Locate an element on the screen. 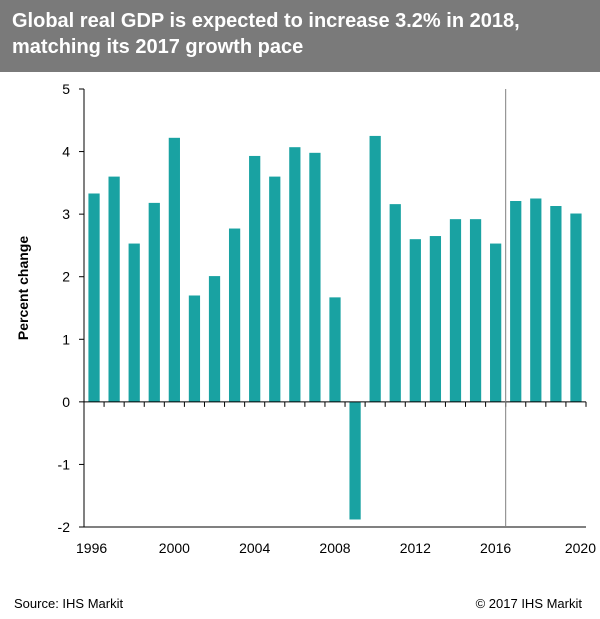  bar-2014 is located at coordinates (455, 310).